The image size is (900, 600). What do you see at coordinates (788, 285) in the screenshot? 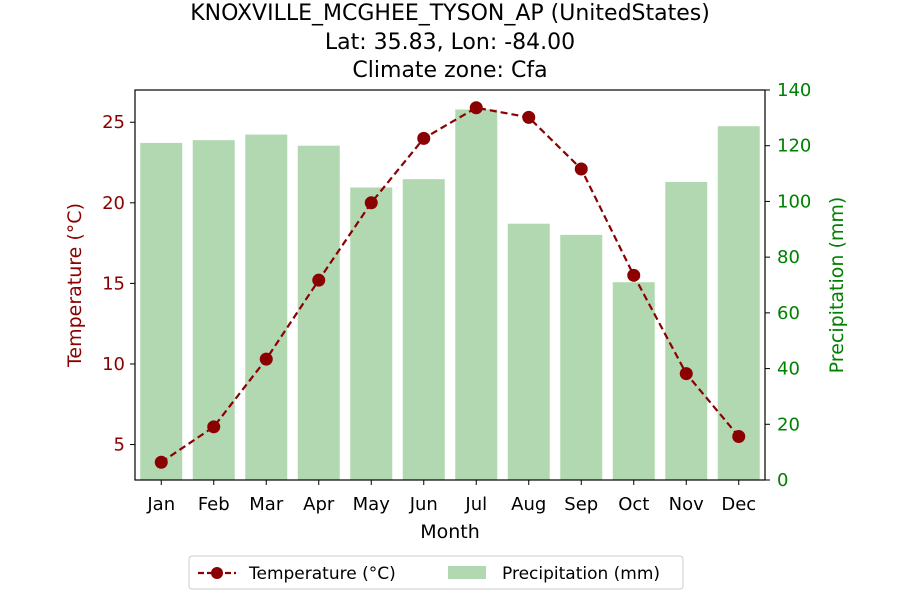
I see `precipitation-axis: 0 20 40 60 80 100 120 140` at bounding box center [788, 285].